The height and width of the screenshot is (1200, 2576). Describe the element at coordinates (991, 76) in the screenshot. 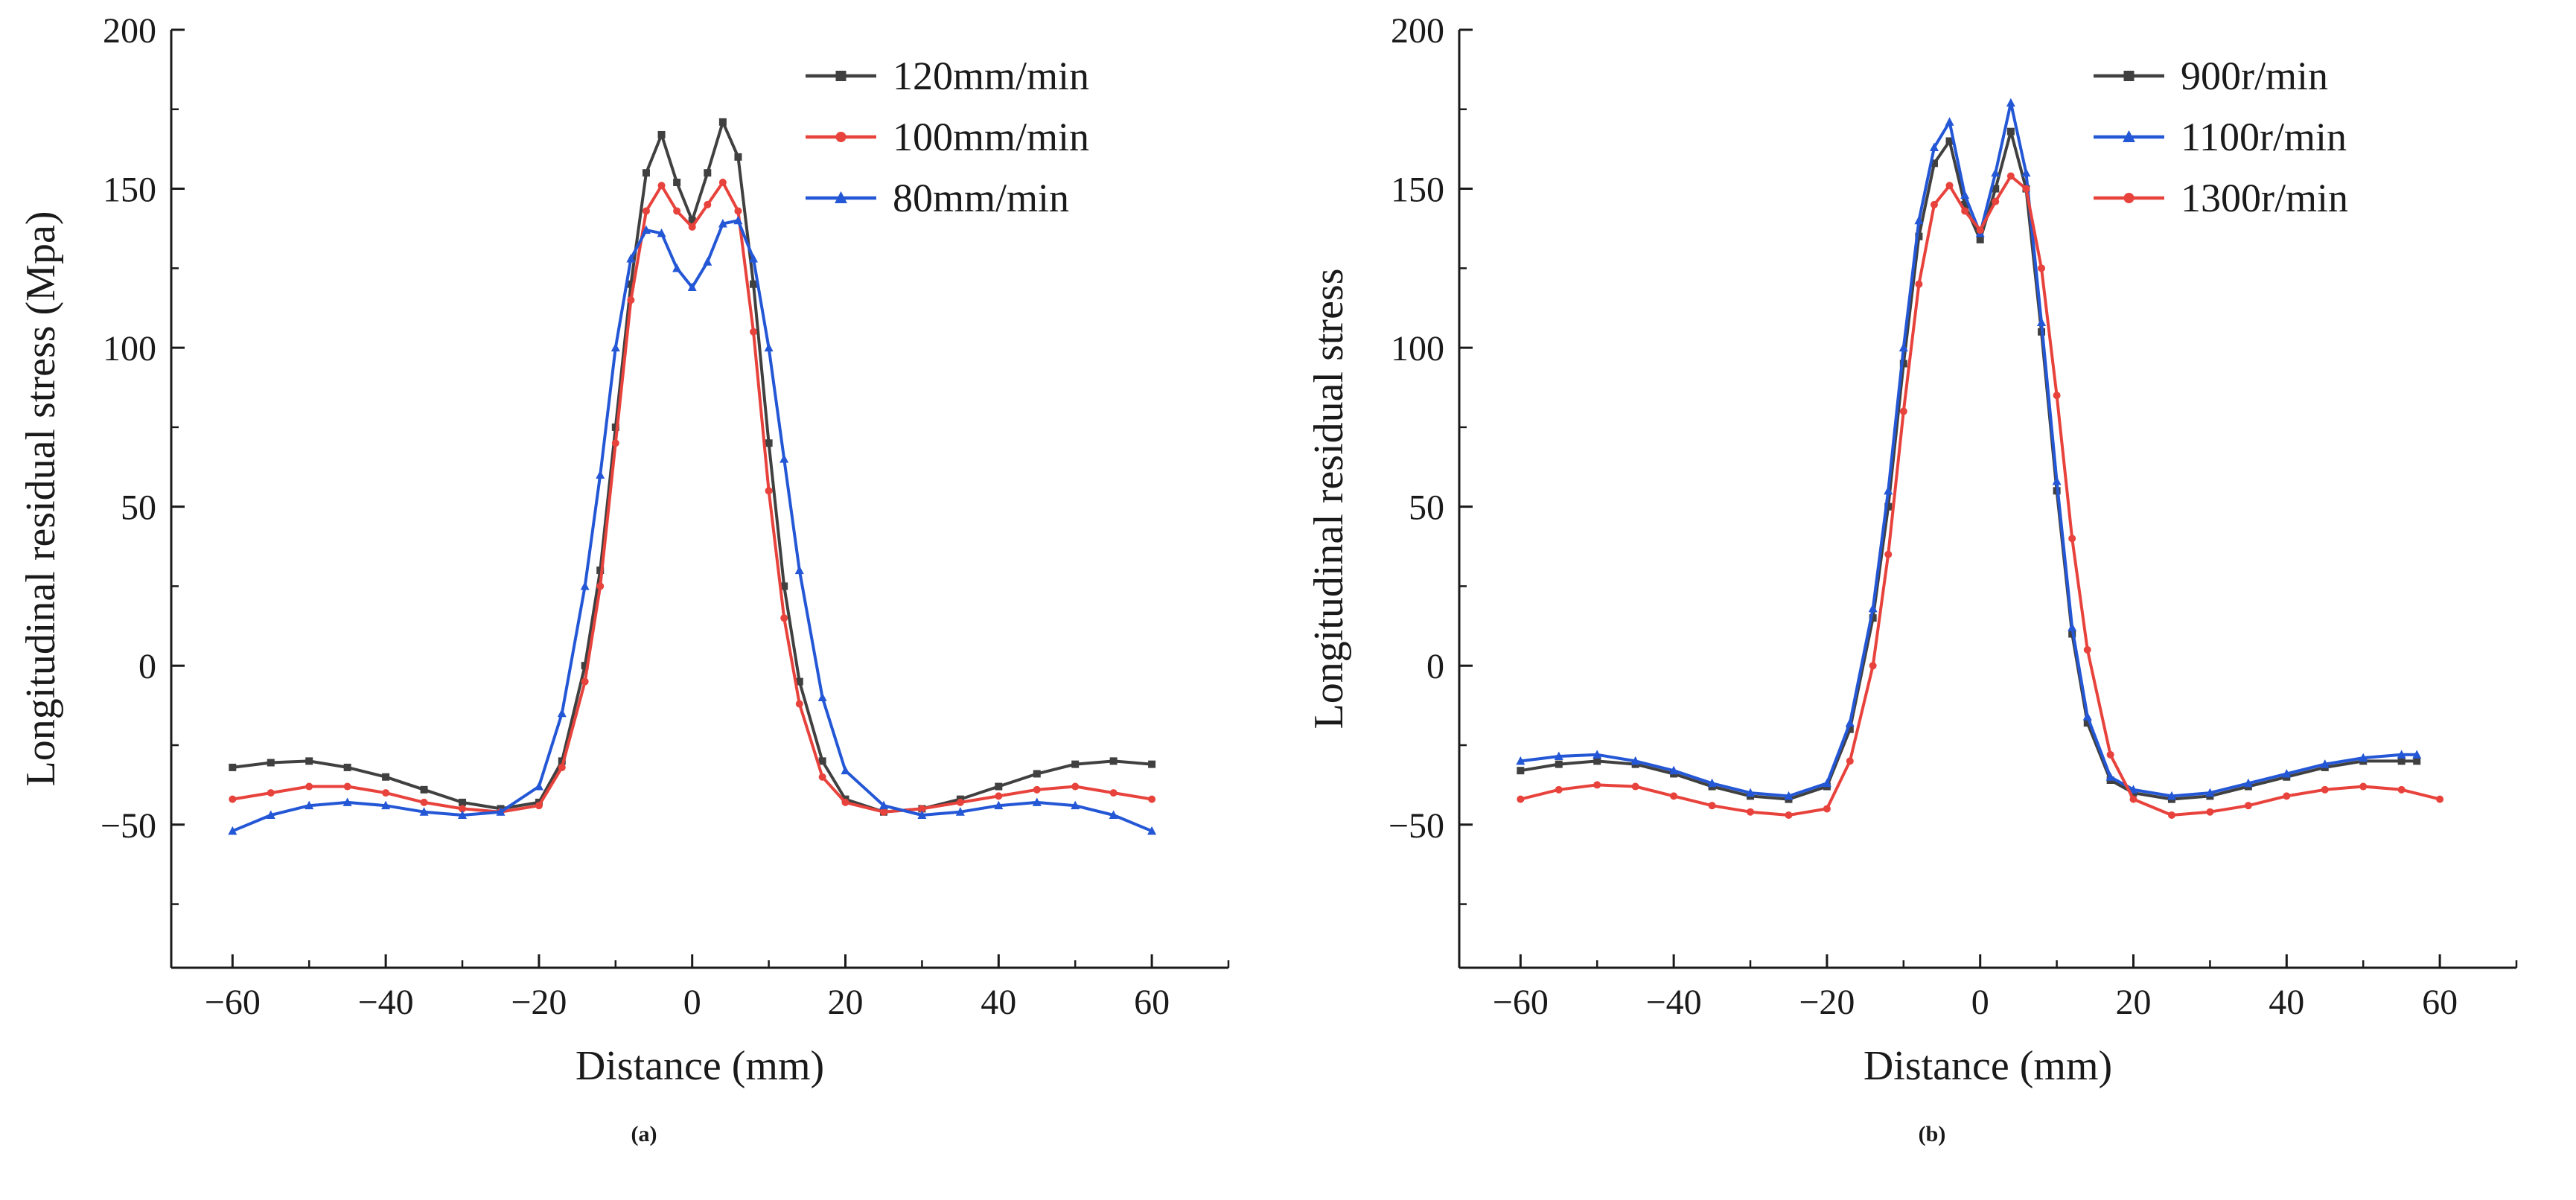

I see `legend-label: 120mm/min` at that location.